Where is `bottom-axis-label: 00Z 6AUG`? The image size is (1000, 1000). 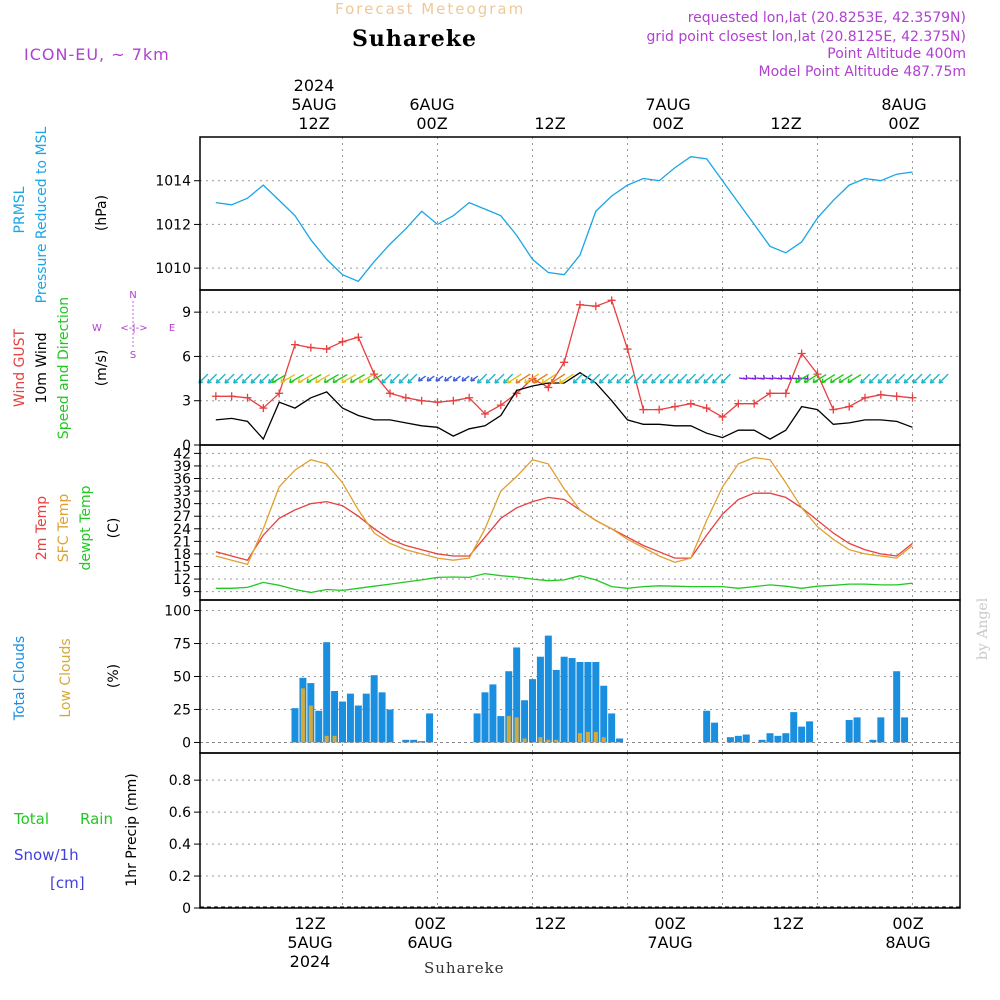
bottom-axis-label: 00Z 6AUG is located at coordinates (430, 933).